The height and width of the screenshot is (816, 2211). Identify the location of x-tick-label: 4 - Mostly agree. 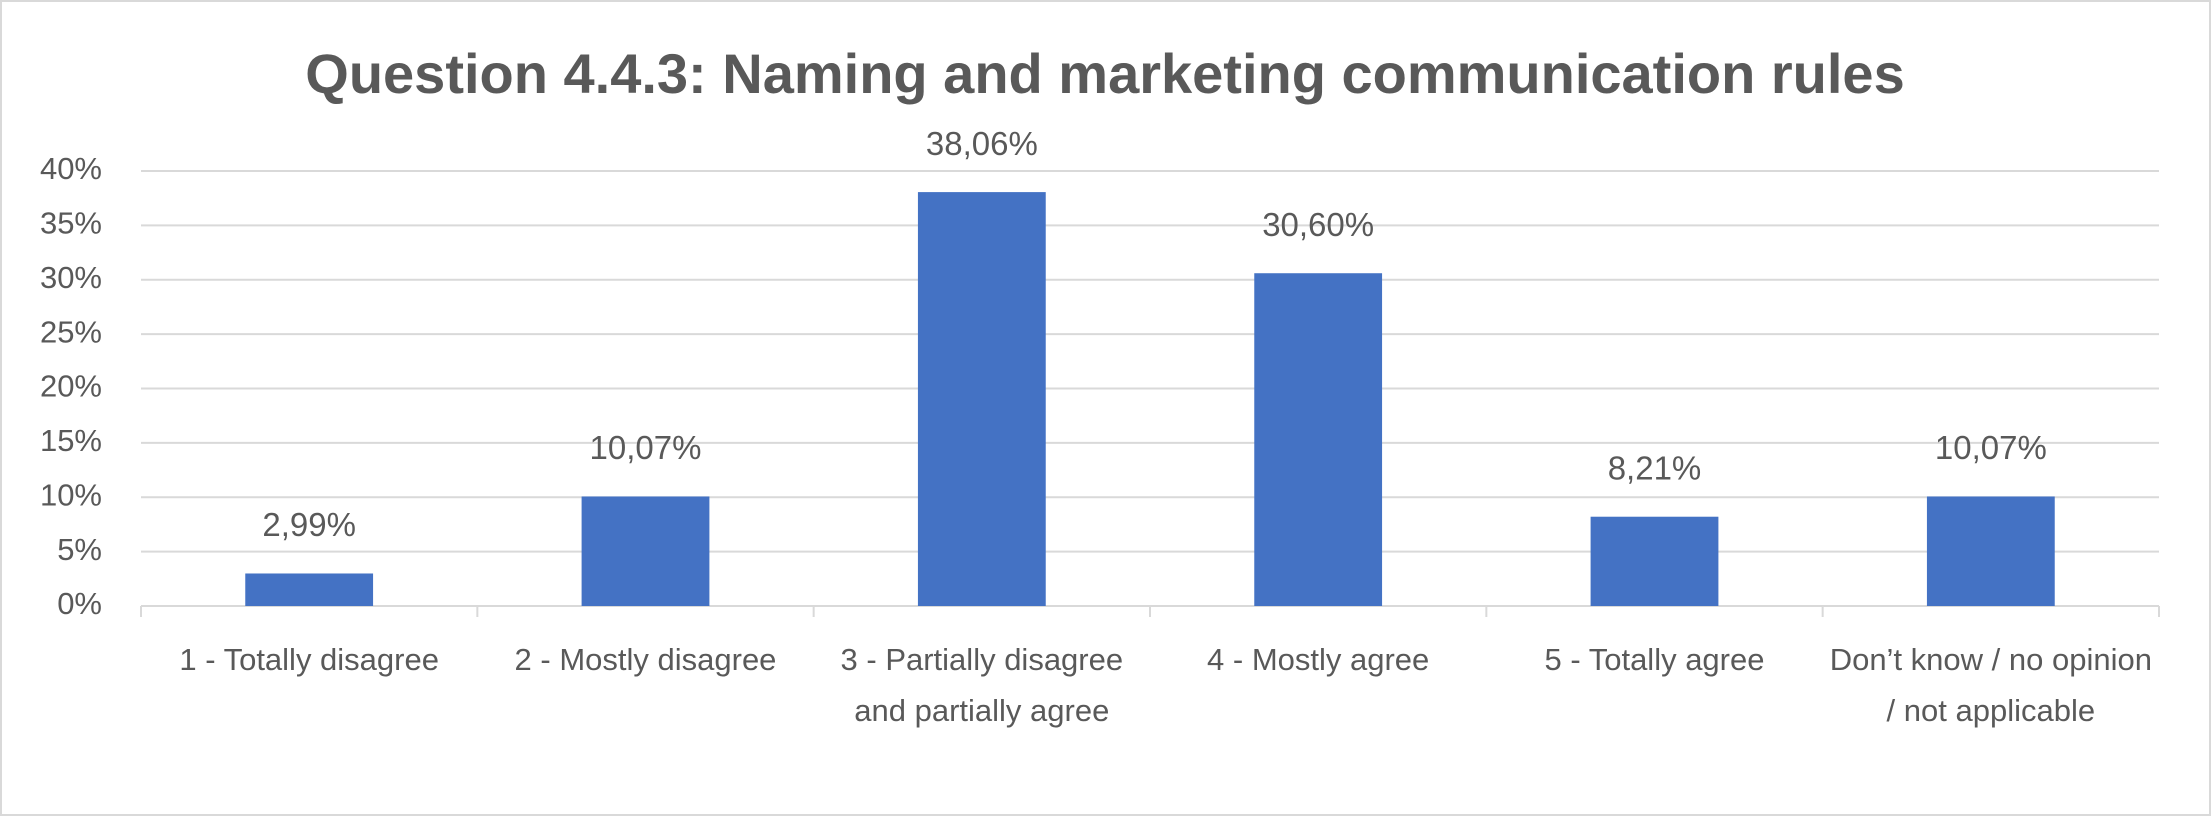
(1318, 659).